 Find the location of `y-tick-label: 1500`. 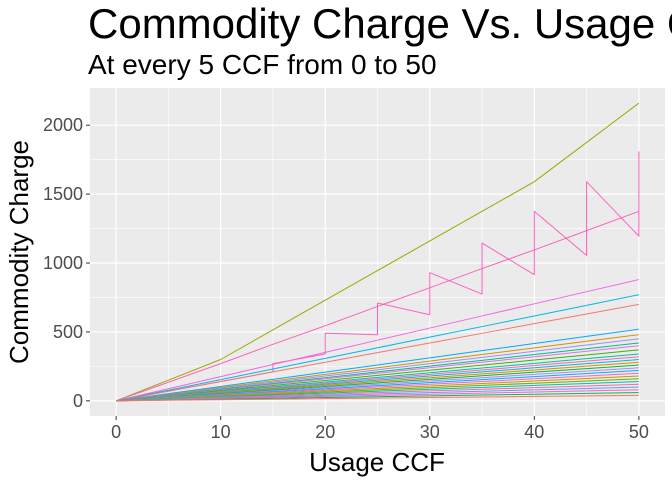

y-tick-label: 1500 is located at coordinates (63, 194).